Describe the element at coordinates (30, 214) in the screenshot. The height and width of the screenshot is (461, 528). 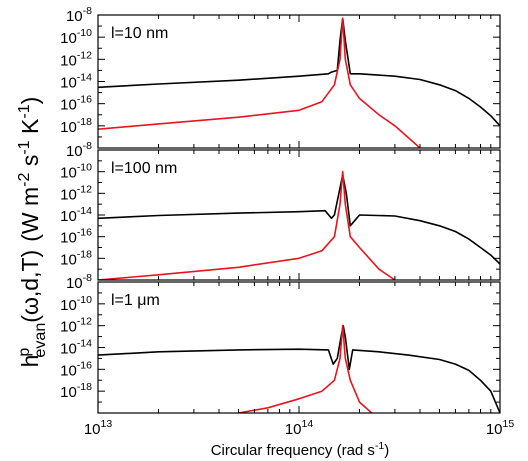
I see `y-axis-label-unit-a: (W m` at that location.